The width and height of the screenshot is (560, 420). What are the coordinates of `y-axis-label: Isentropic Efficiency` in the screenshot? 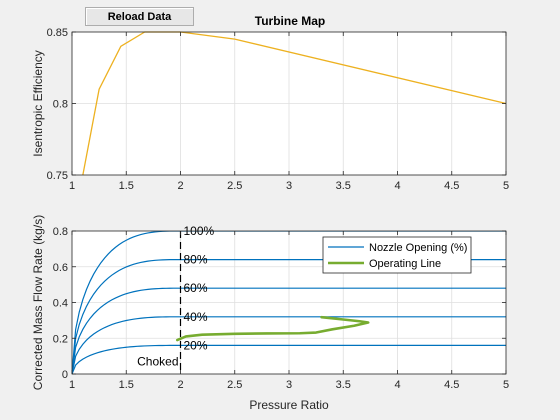 It's located at (38, 103).